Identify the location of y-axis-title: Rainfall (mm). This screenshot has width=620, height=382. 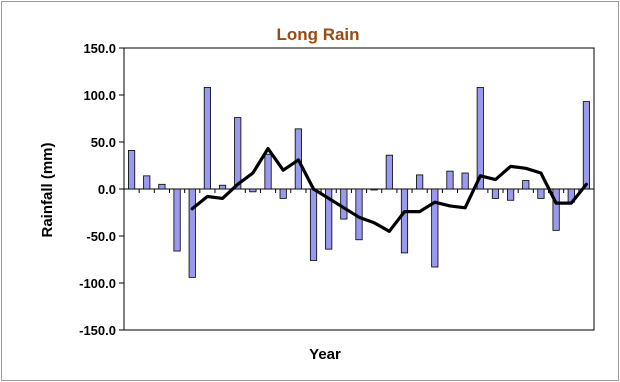
(47, 189).